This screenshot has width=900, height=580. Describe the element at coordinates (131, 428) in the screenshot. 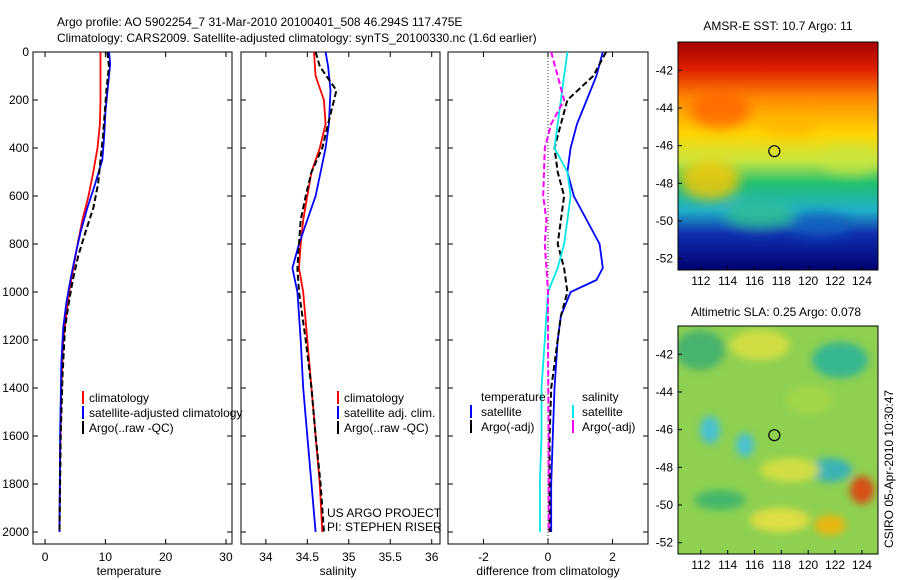

I see `temperature-legend-argo: Argo(..raw -QC)` at that location.